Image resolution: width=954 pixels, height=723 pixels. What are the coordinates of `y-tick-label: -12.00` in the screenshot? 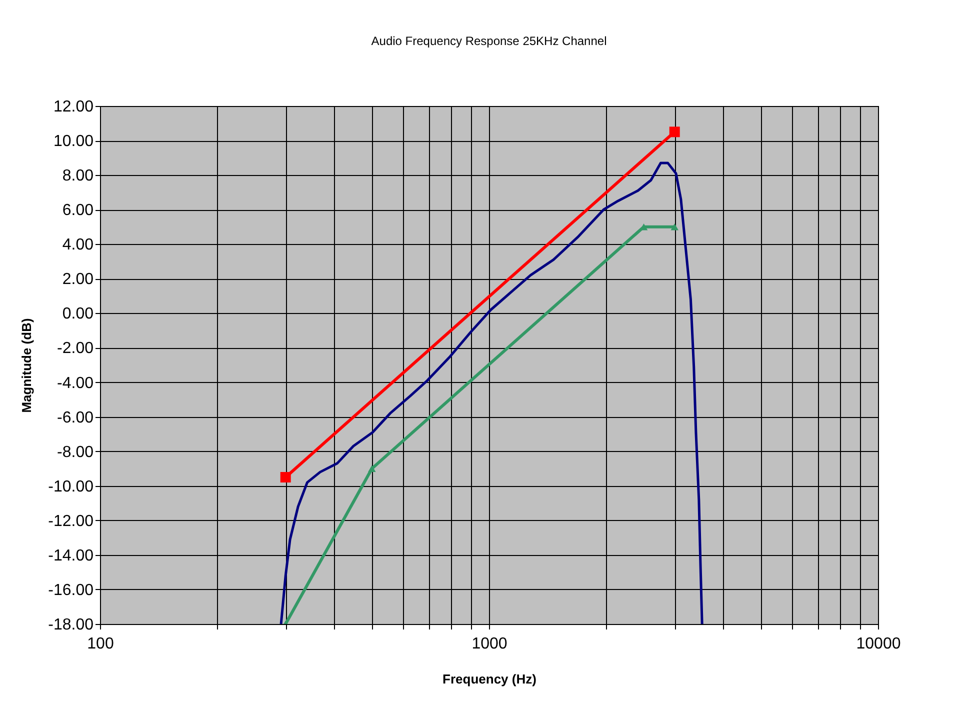 It's located at (71, 521).